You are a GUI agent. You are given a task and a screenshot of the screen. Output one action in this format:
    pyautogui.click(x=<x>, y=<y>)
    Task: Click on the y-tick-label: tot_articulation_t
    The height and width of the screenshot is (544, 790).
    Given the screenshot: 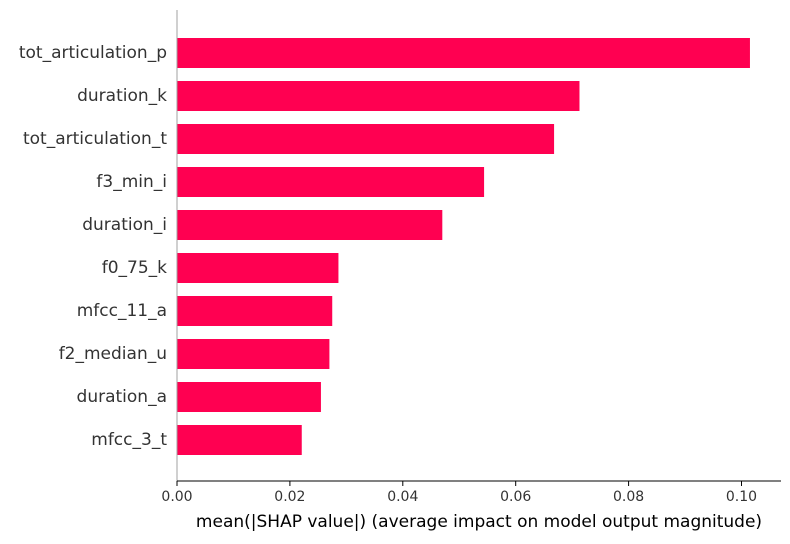 What is the action you would take?
    pyautogui.click(x=95, y=139)
    